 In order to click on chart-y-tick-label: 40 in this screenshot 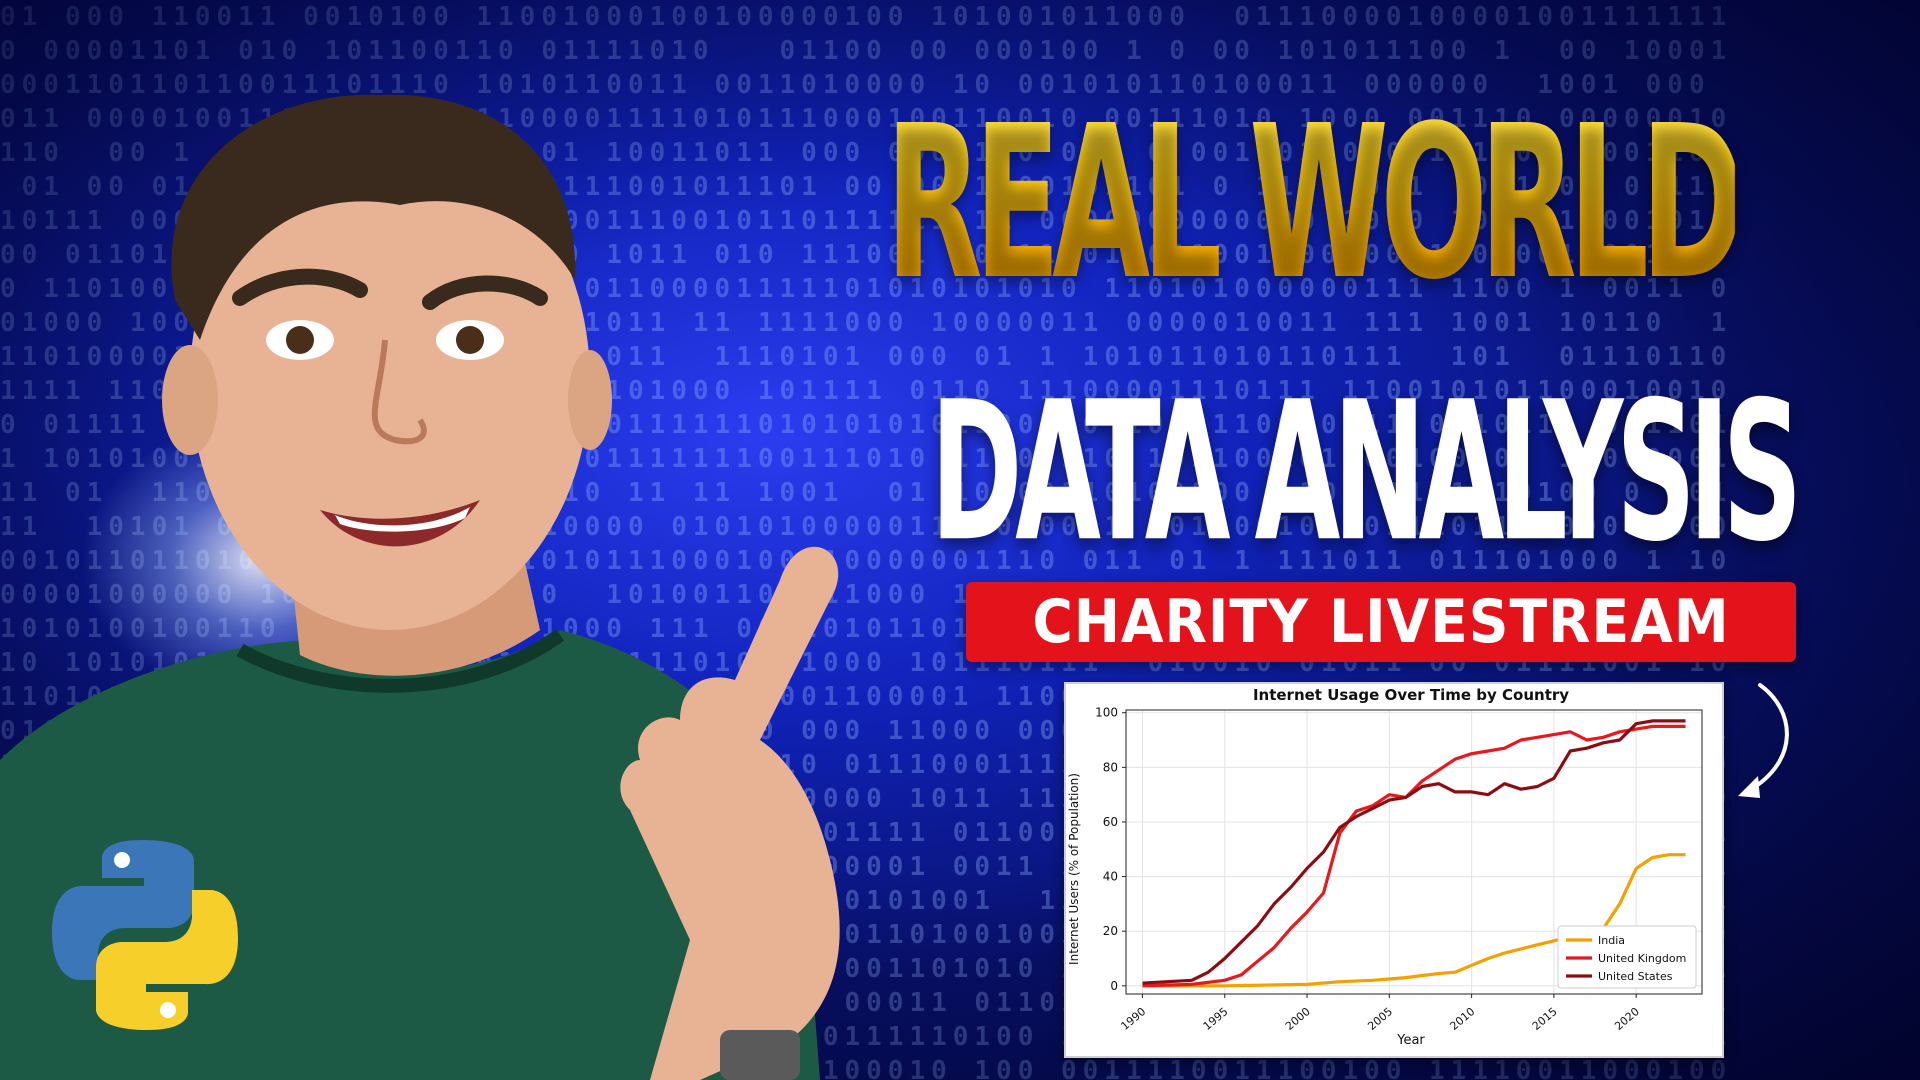, I will do `click(1110, 877)`.